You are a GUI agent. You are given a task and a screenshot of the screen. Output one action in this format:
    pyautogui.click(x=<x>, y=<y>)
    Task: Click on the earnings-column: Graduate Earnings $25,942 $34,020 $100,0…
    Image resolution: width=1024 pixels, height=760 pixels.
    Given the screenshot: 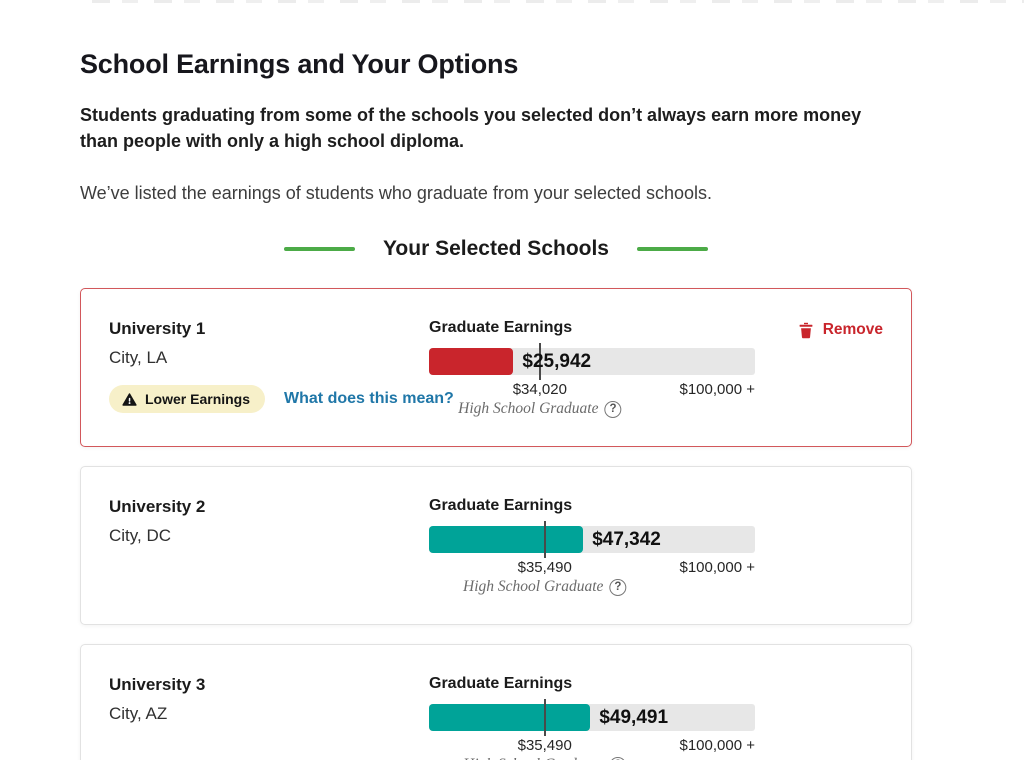 What is the action you would take?
    pyautogui.click(x=592, y=370)
    